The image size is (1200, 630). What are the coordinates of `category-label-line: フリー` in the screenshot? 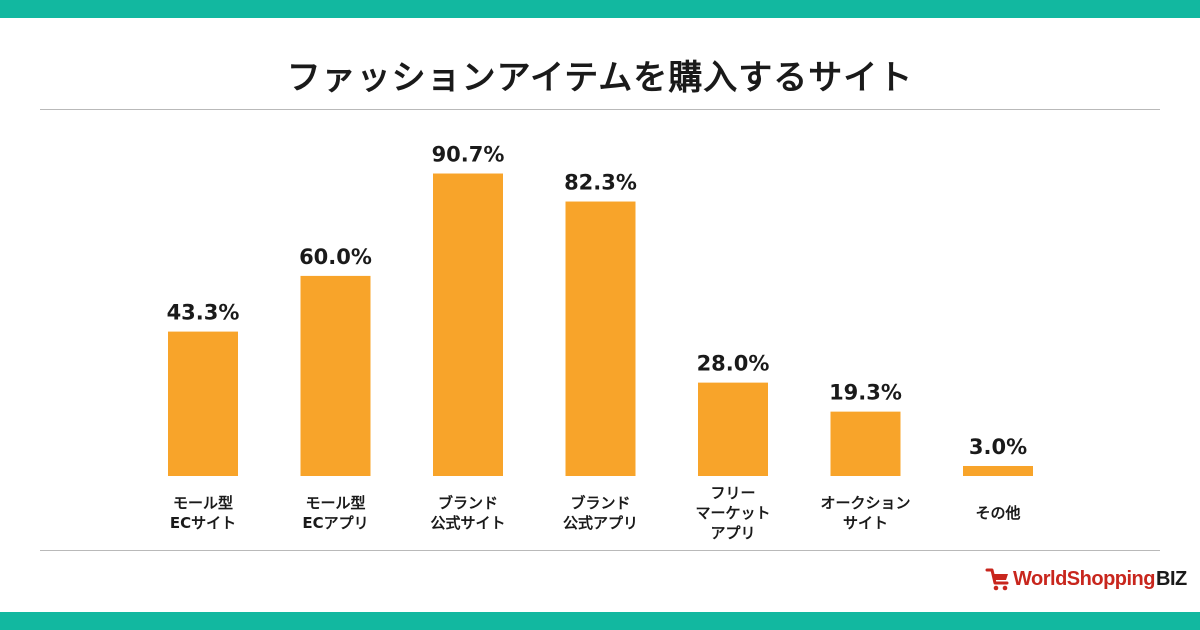 It's located at (732, 493).